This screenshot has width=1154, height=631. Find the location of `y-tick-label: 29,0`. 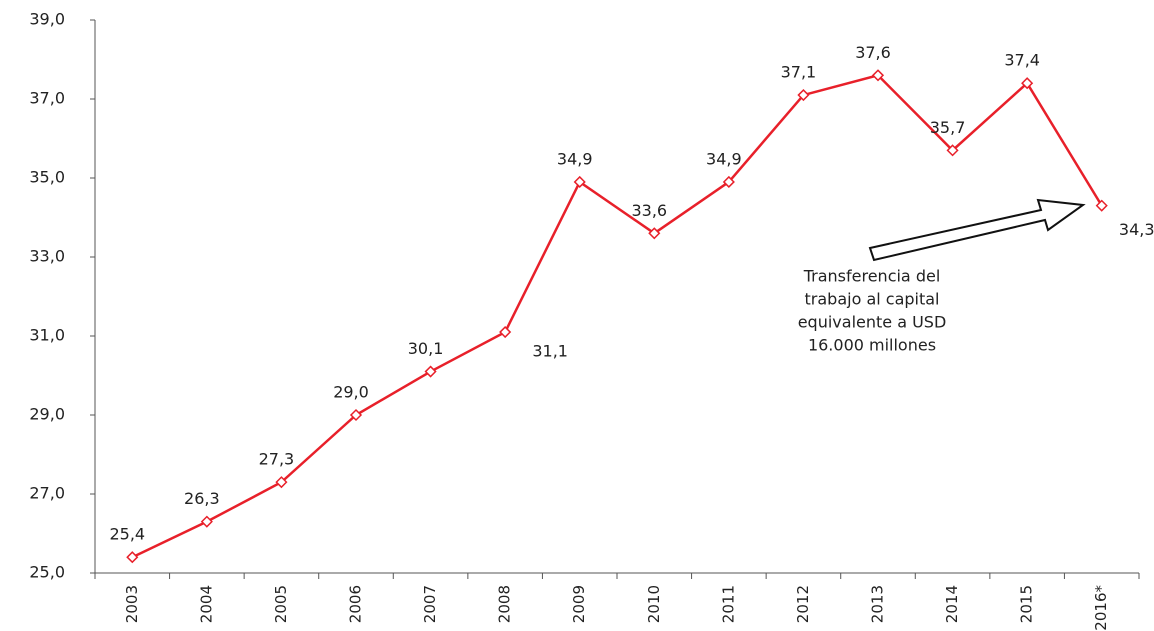

y-tick-label: 29,0 is located at coordinates (47, 414).